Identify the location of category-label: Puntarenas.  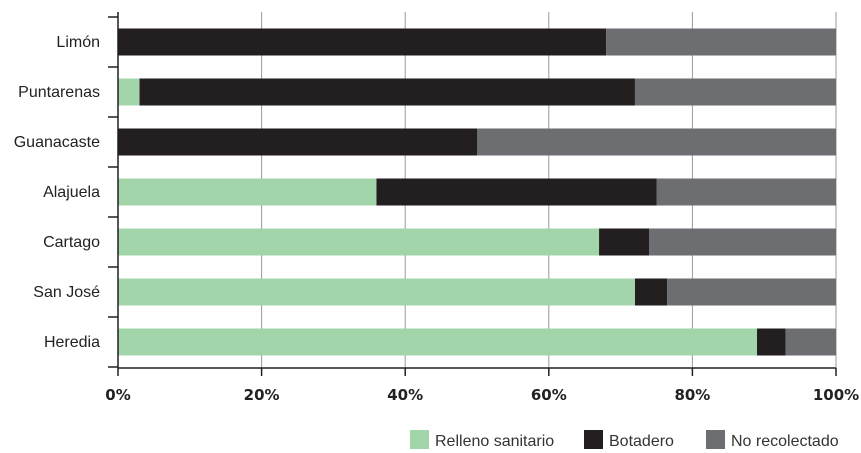
(59, 92).